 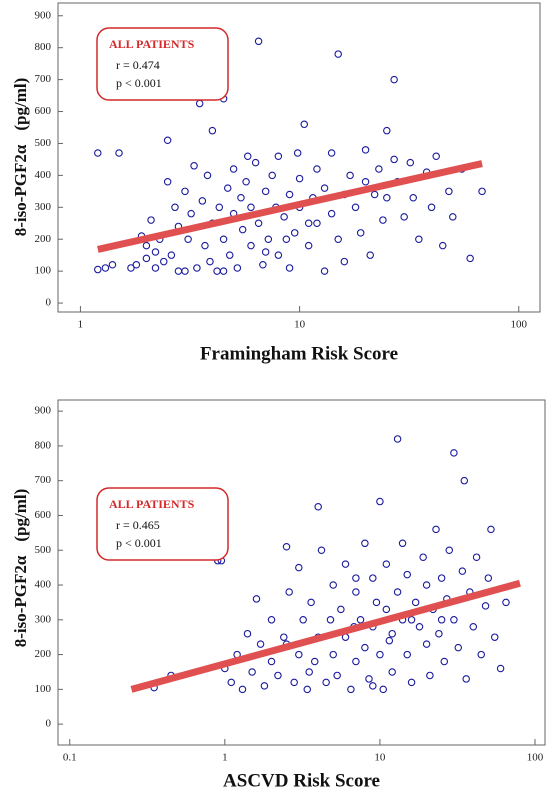 What do you see at coordinates (535, 758) in the screenshot?
I see `x-tick-label: 100` at bounding box center [535, 758].